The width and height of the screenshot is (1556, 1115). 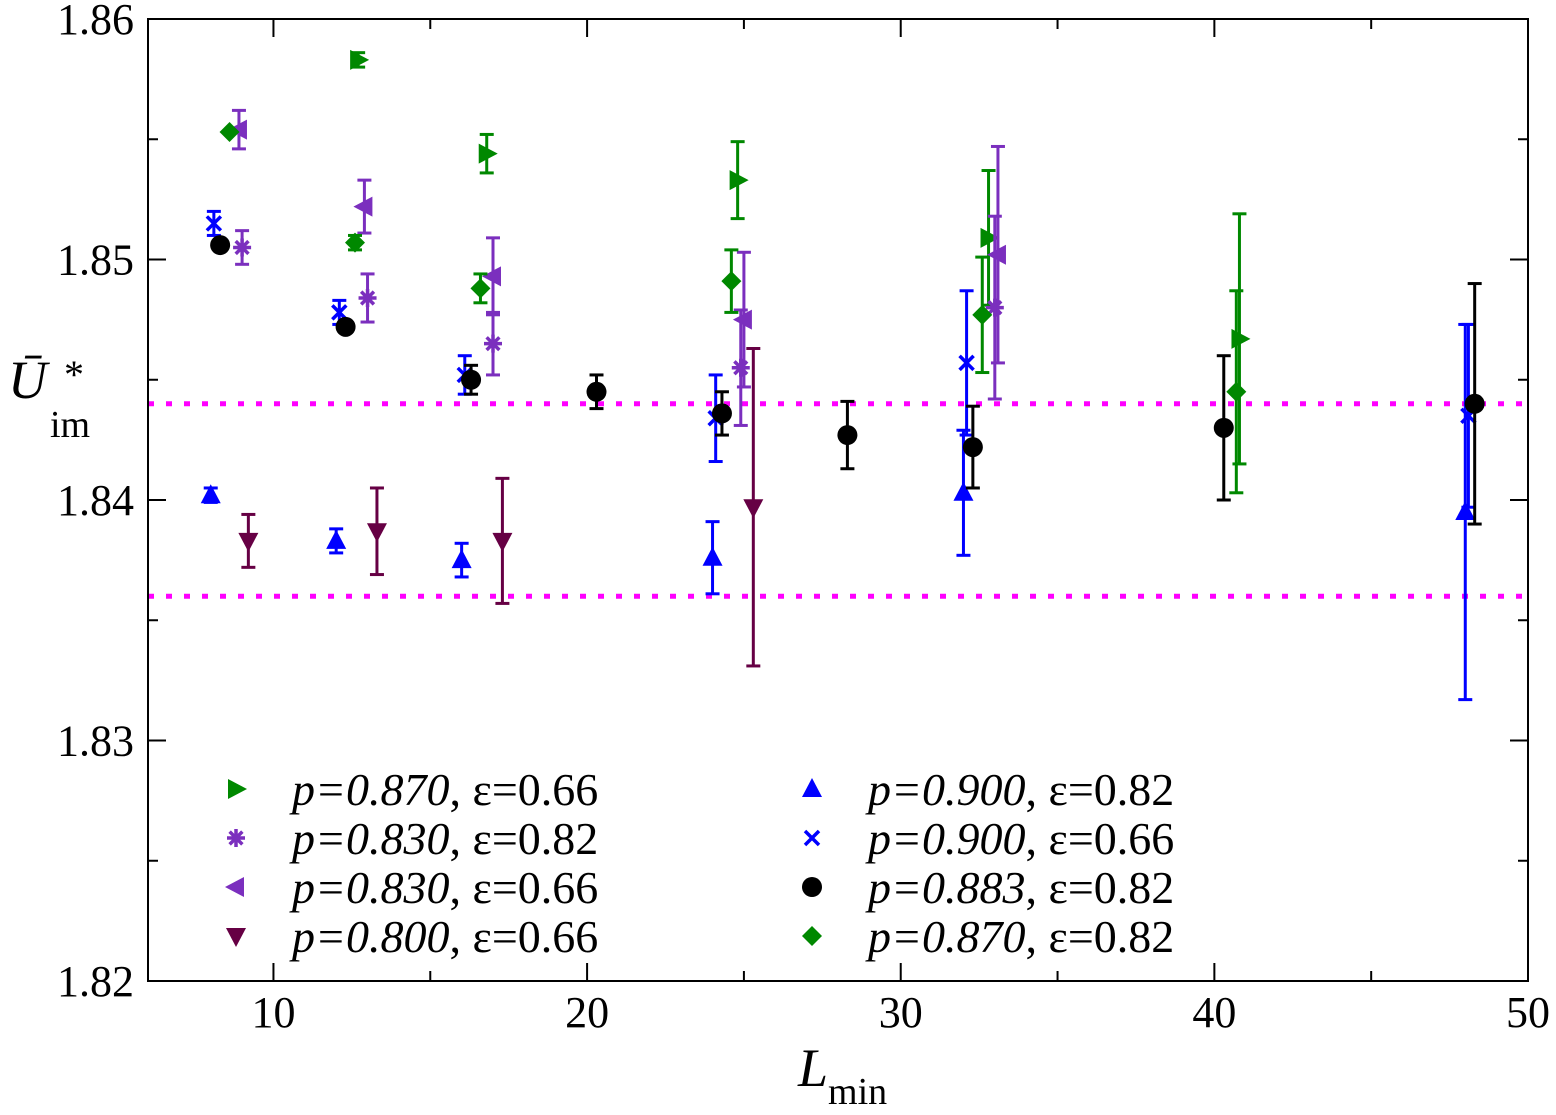 What do you see at coordinates (443, 887) in the screenshot?
I see `legend-label: p=0.830, ε=0.66` at bounding box center [443, 887].